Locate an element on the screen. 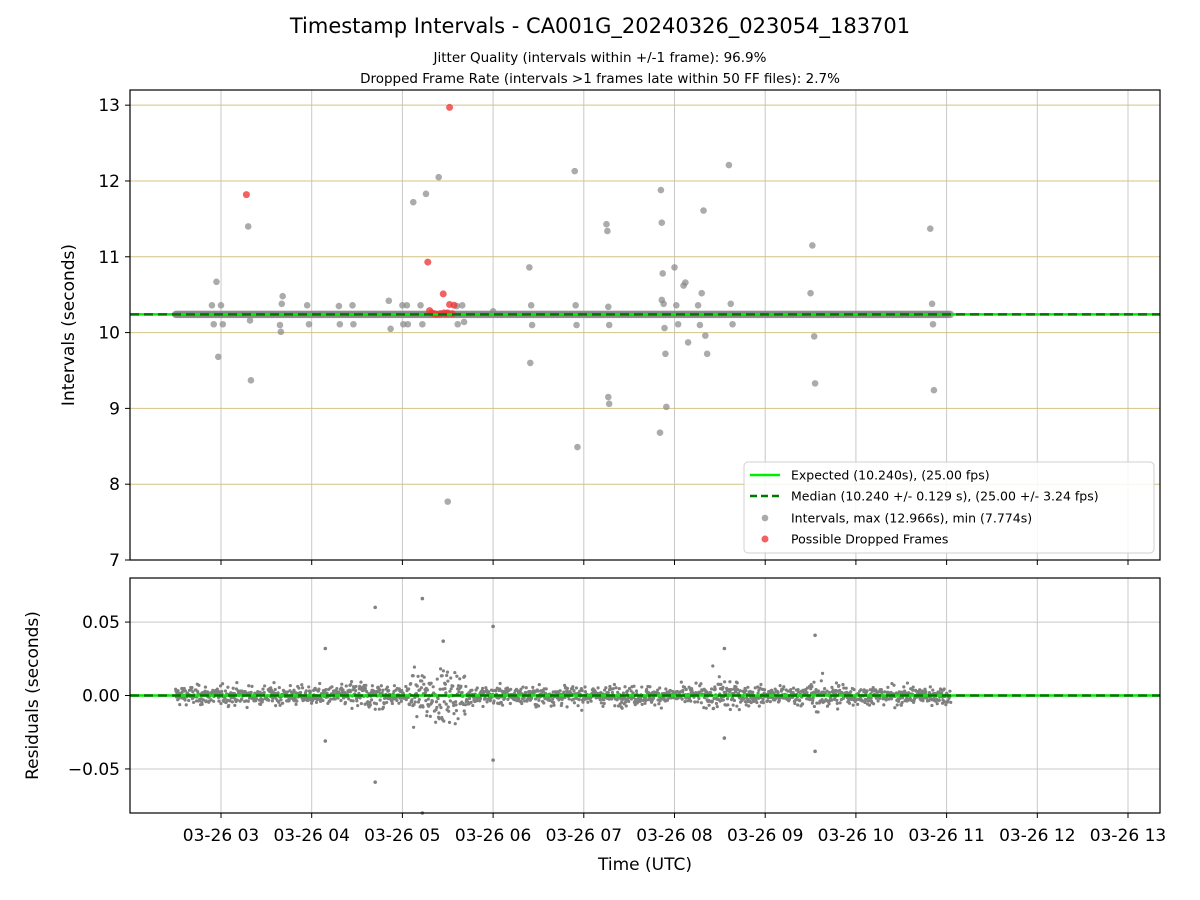 The image size is (1200, 900). x-axis-label: Time (UTC) is located at coordinates (644, 865).